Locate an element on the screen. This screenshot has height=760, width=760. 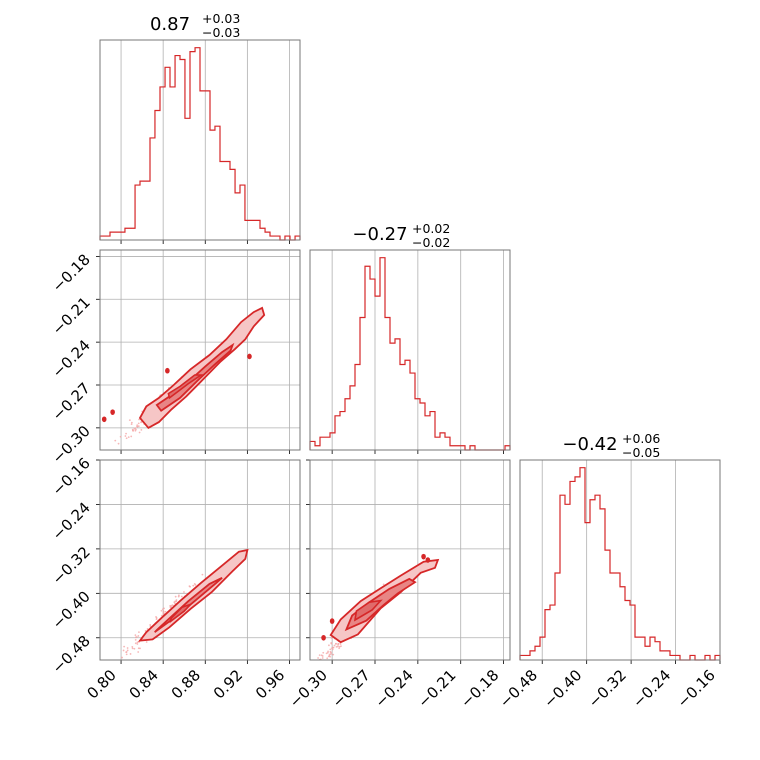
scatter-2-1-xtick-label: −0.30 is located at coordinates (308, 688).